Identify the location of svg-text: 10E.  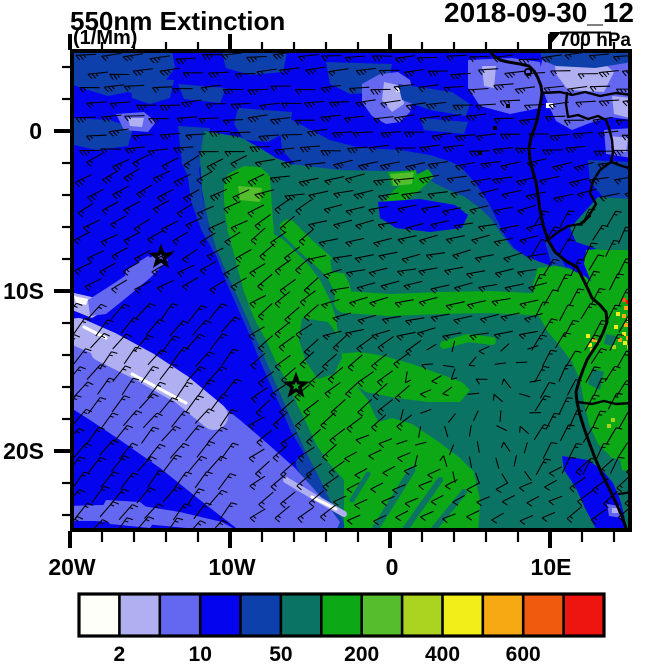
(551, 567).